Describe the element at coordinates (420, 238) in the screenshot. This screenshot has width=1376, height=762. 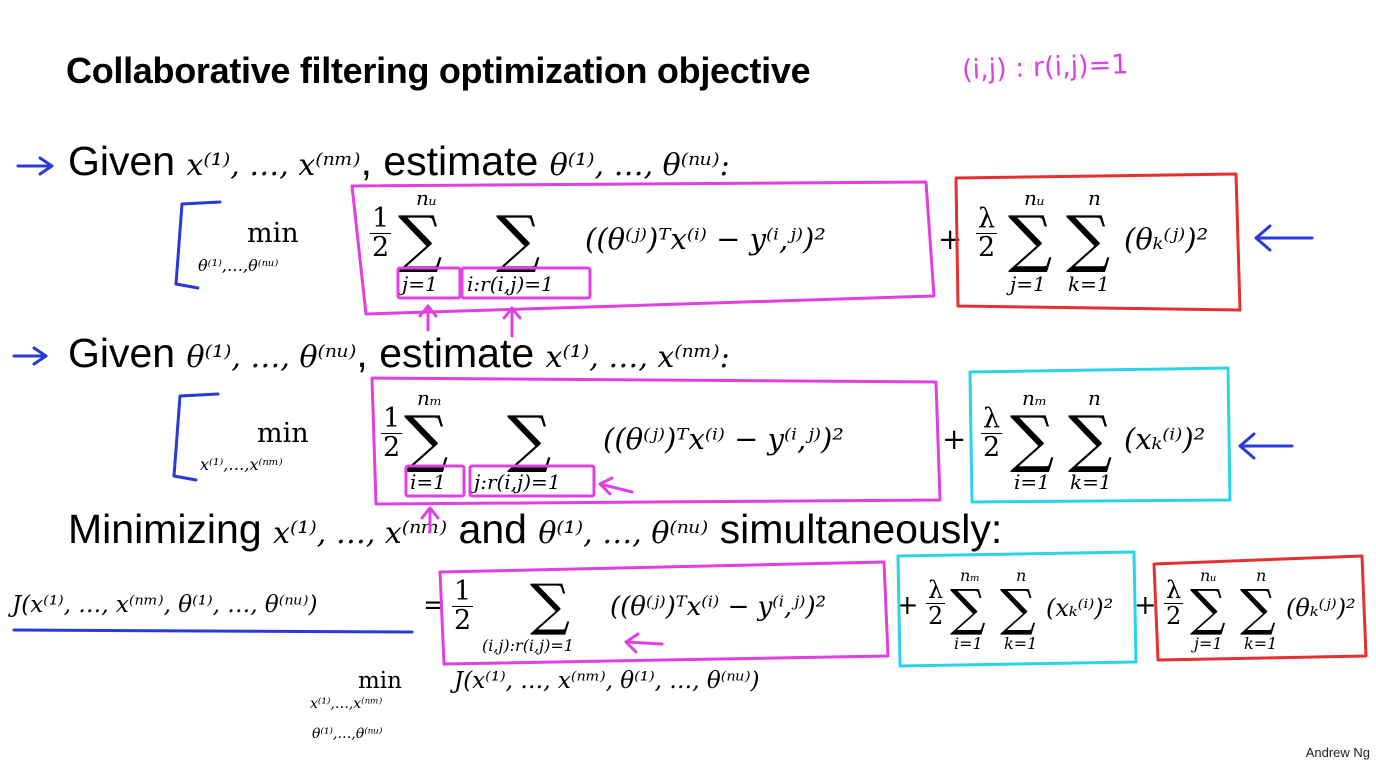
I see `step1-sum1-sigma: ∑` at that location.